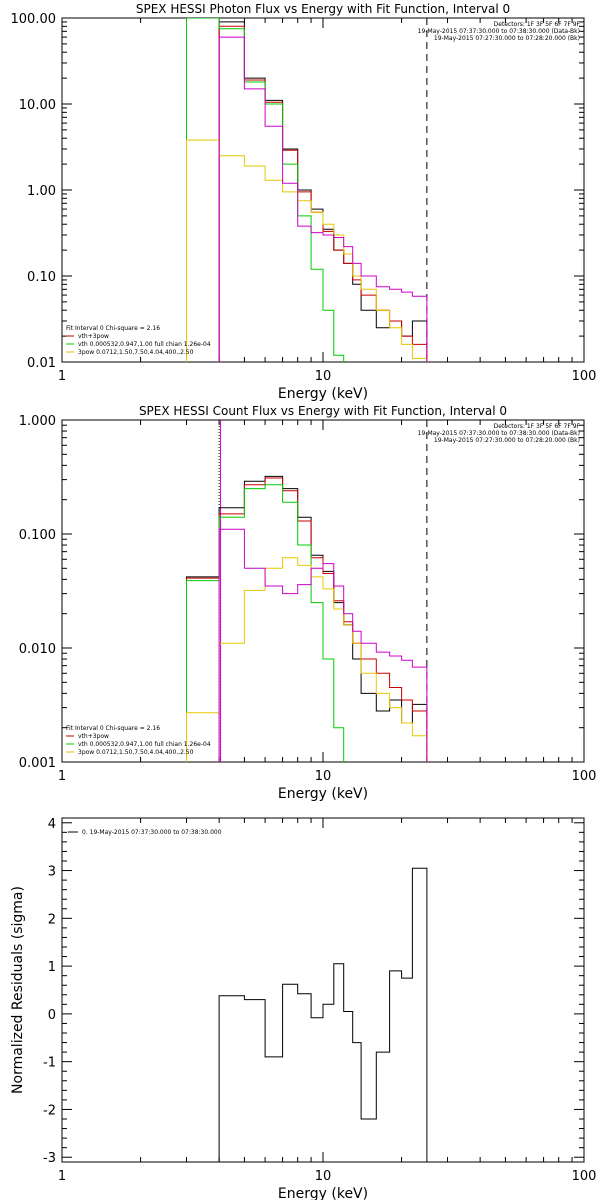 This screenshot has width=600, height=1200. Describe the element at coordinates (49, 1110) in the screenshot. I see `y-tick-label: -2` at that location.